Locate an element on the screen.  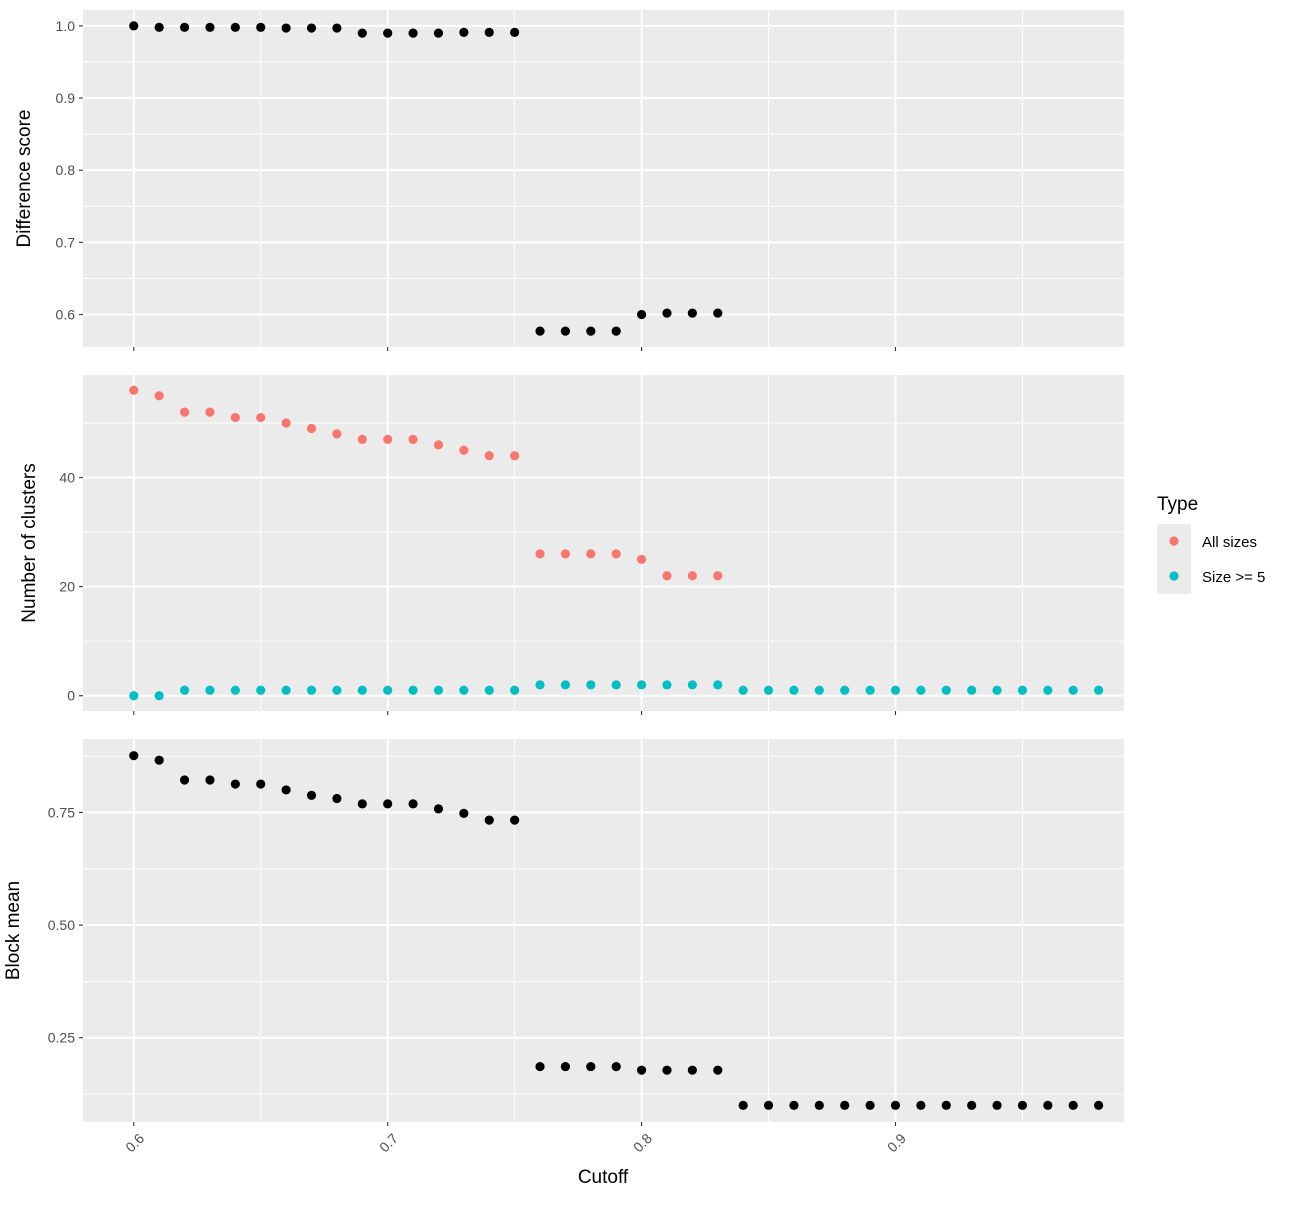
y-axis-title-number-of-clusters: Number of clusters is located at coordinates (29, 542).